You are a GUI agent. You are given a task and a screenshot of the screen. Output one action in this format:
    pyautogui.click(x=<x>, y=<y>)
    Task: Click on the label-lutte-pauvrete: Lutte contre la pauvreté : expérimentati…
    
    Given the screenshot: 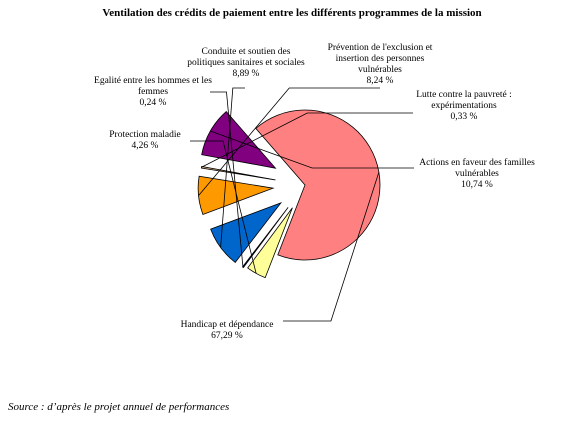 What is the action you would take?
    pyautogui.click(x=464, y=106)
    